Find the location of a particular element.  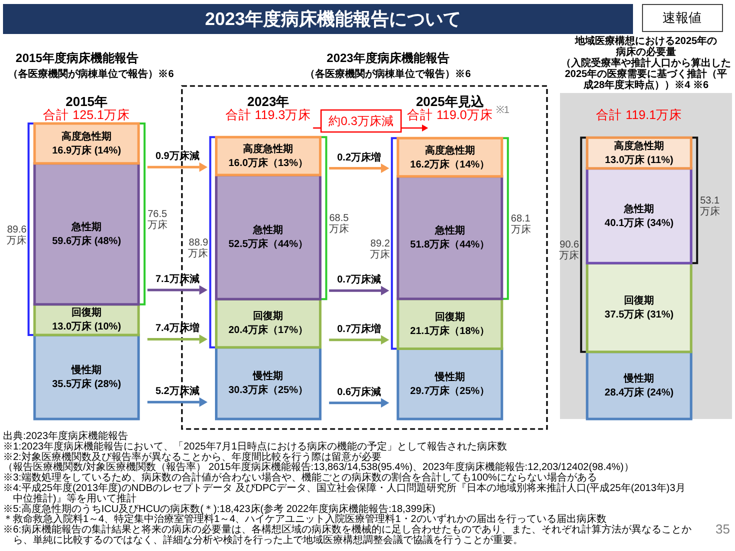

data-label: 59.6万床 (48%) is located at coordinates (87, 240).